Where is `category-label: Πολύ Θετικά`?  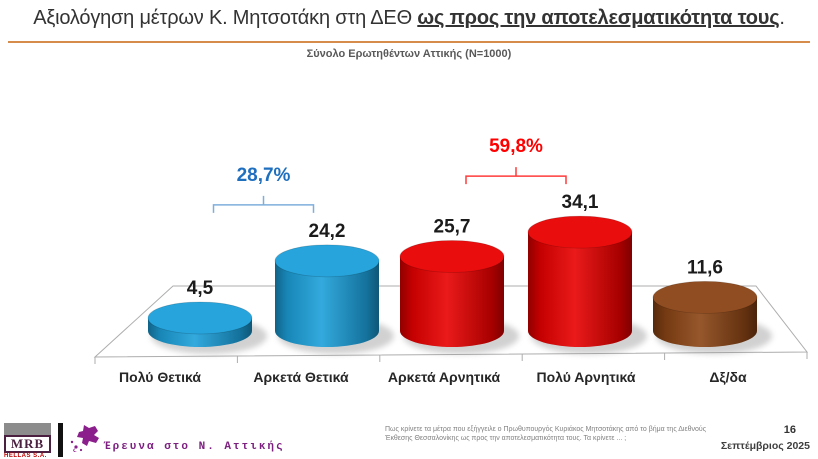 category-label: Πολύ Θετικά is located at coordinates (160, 377).